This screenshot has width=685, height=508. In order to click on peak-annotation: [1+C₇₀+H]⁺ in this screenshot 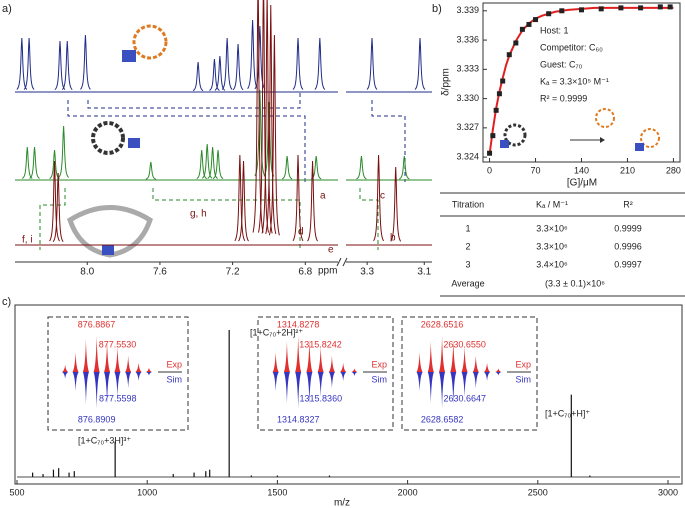, I will do `click(567, 413)`.